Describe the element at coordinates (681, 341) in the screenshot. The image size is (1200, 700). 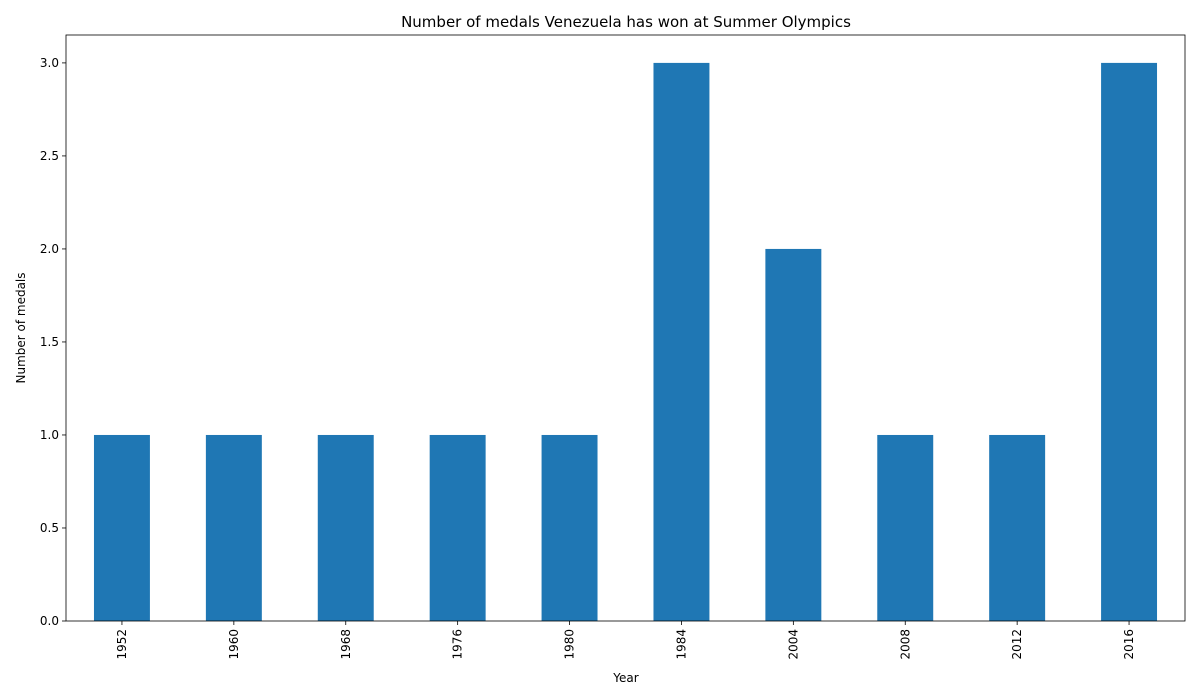
I see `bar-1984` at that location.